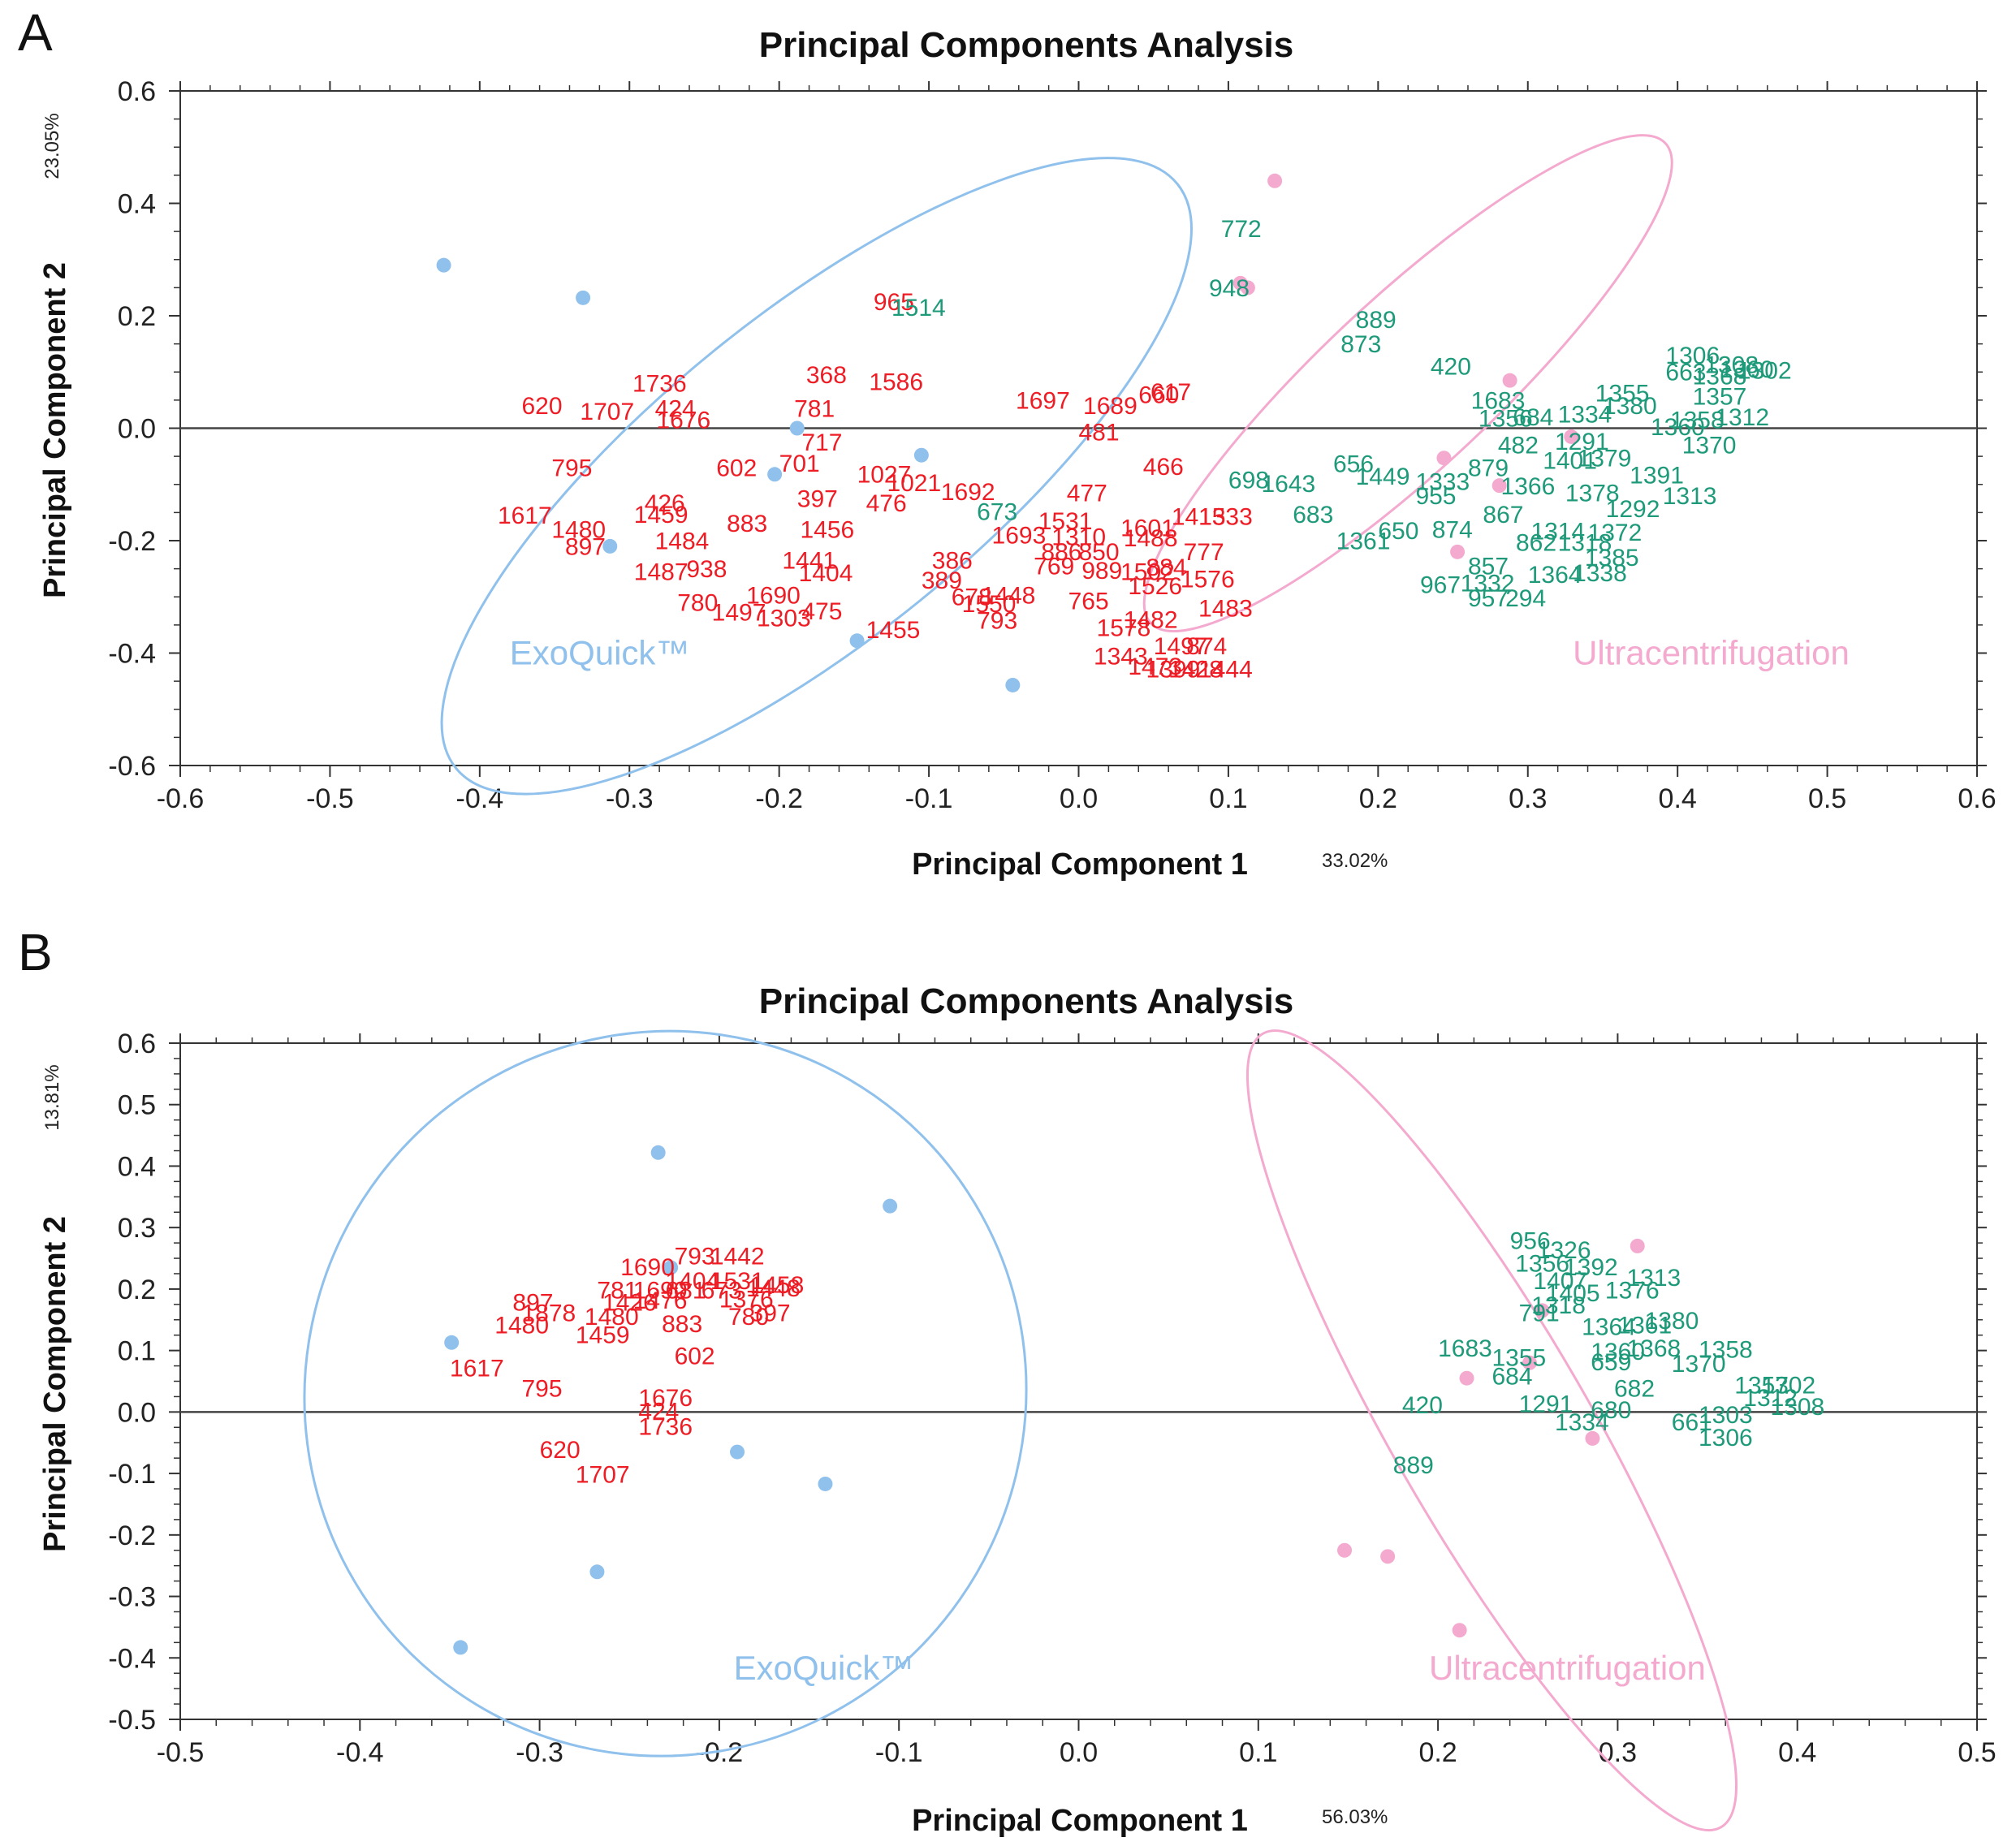 The height and width of the screenshot is (1846, 2016). I want to click on chart-a-xtick-label: 0.1, so click(1228, 798).